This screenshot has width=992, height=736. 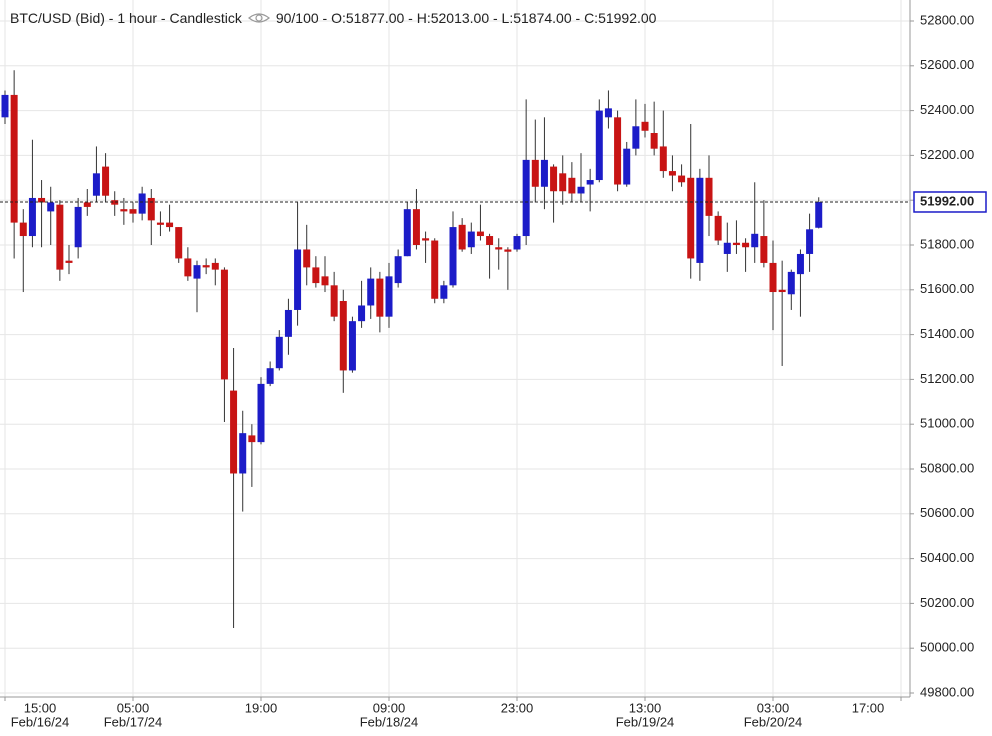 What do you see at coordinates (773, 707) in the screenshot?
I see `x-tick-label: 03:00` at bounding box center [773, 707].